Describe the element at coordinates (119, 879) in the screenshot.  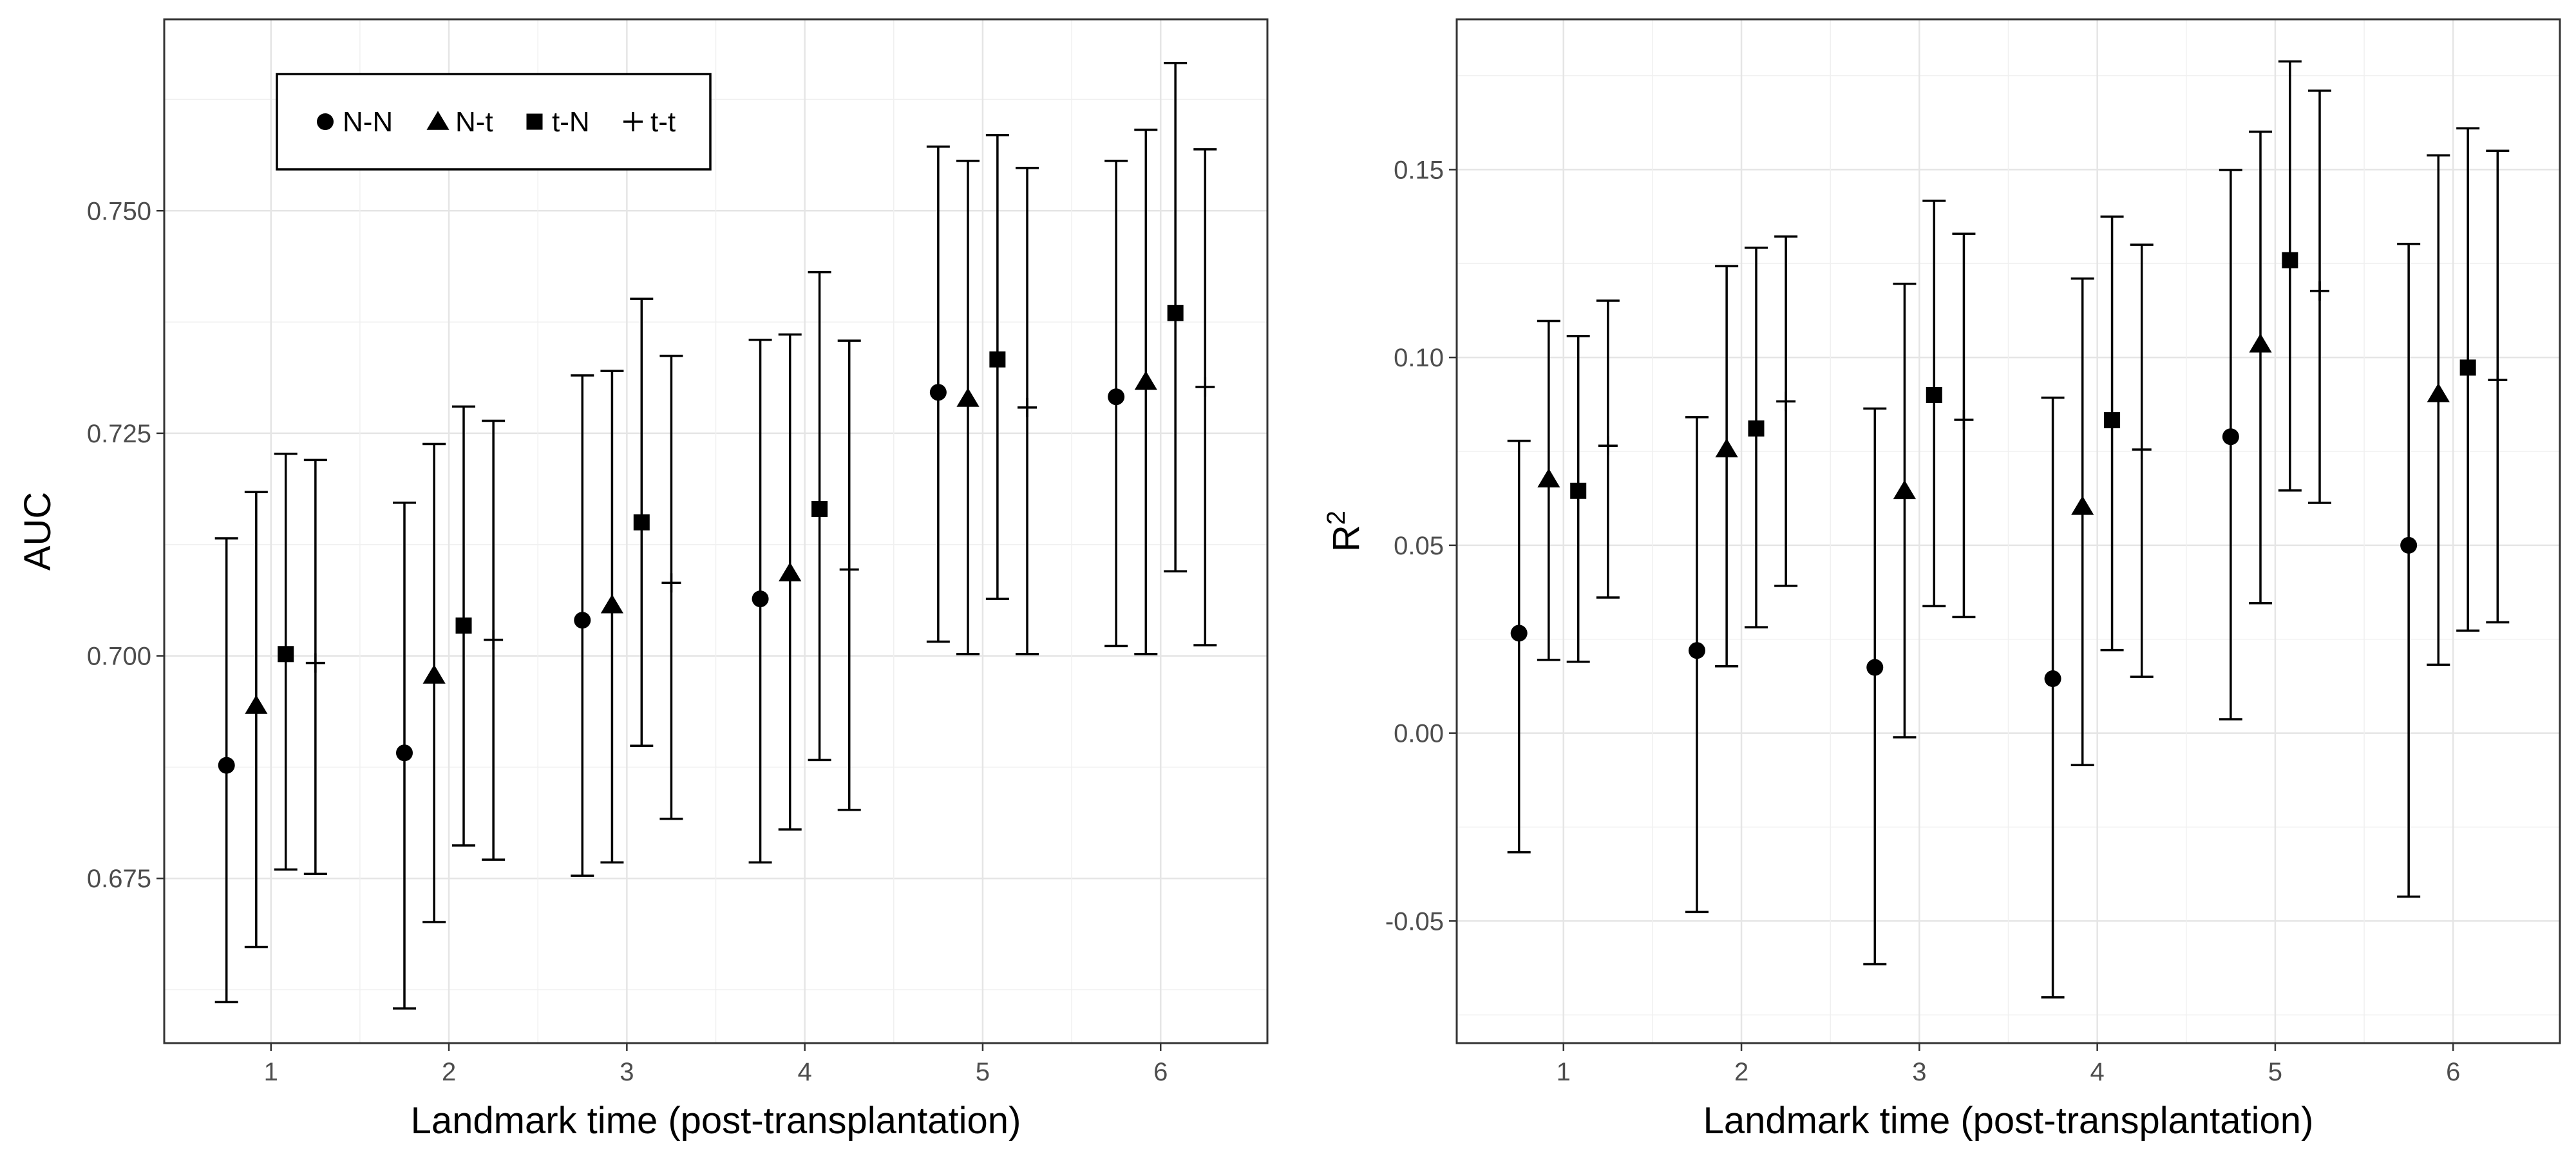
I see `y-tick-label: 0.675` at that location.